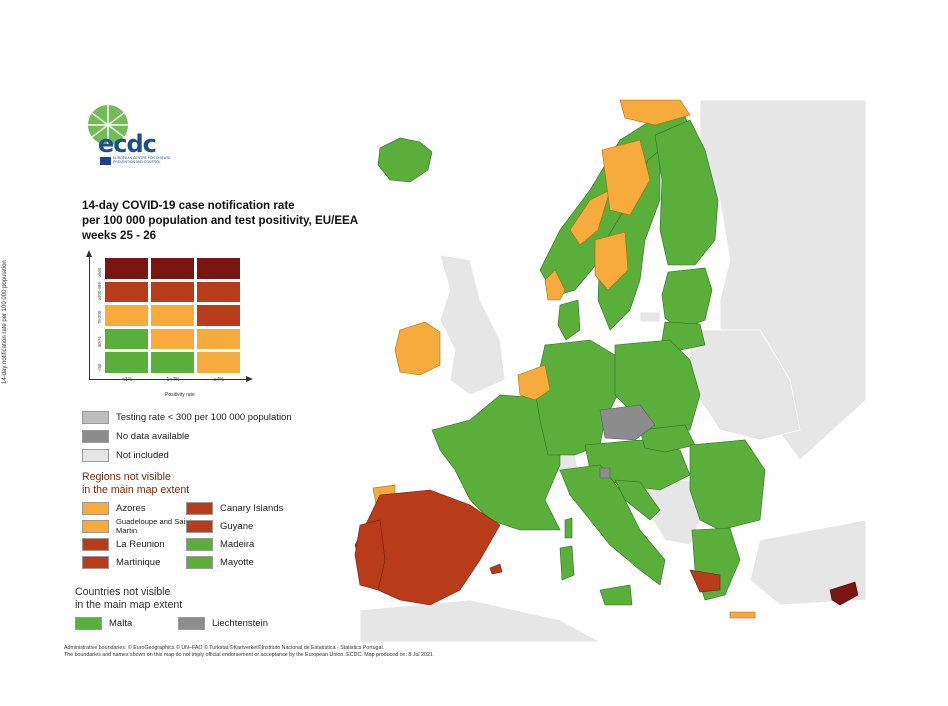  What do you see at coordinates (637, 500) in the screenshot?
I see `croatia-slovenia-region` at bounding box center [637, 500].